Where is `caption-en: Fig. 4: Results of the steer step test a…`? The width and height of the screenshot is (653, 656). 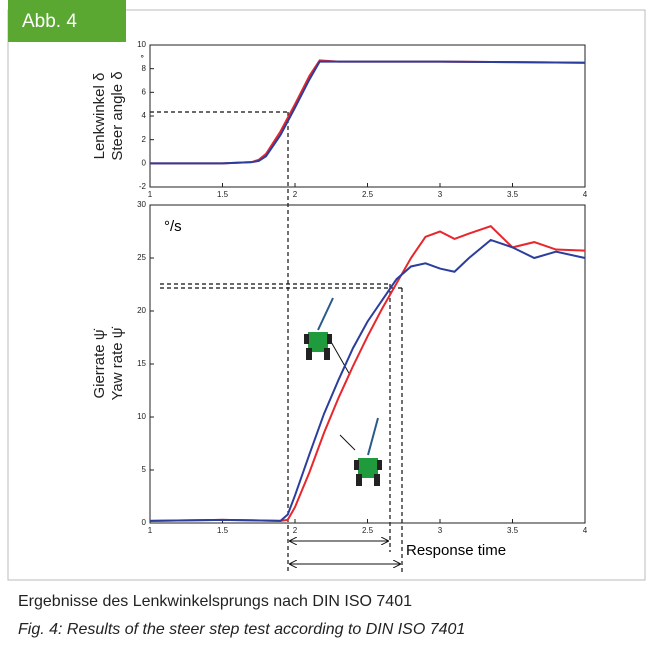
caption-en: Fig. 4: Results of the steer step test a… is located at coordinates (241, 629).